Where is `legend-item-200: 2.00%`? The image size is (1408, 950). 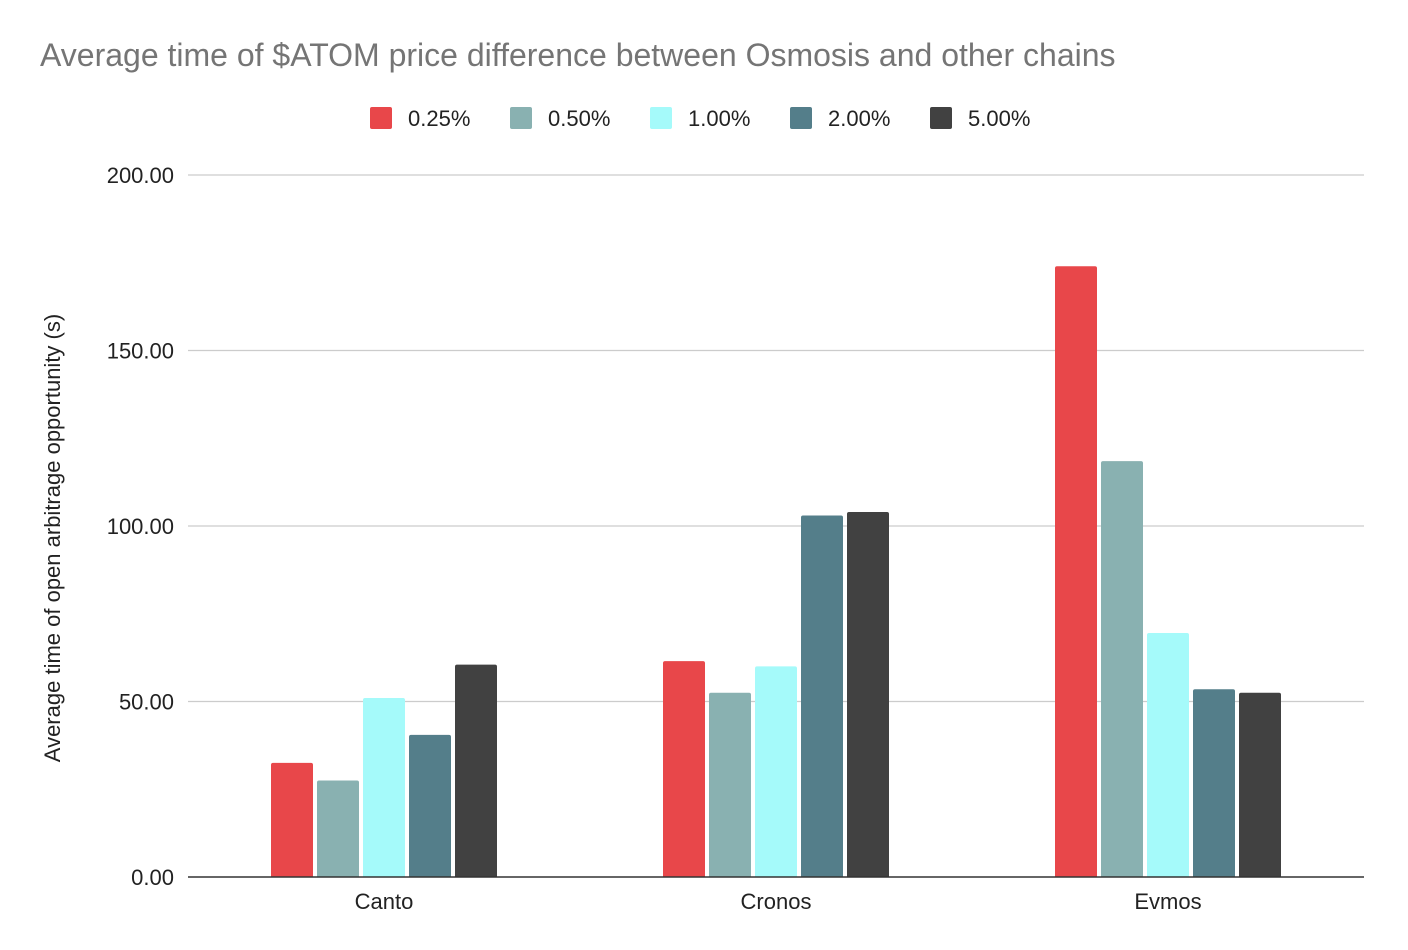 legend-item-200: 2.00% is located at coordinates (840, 118).